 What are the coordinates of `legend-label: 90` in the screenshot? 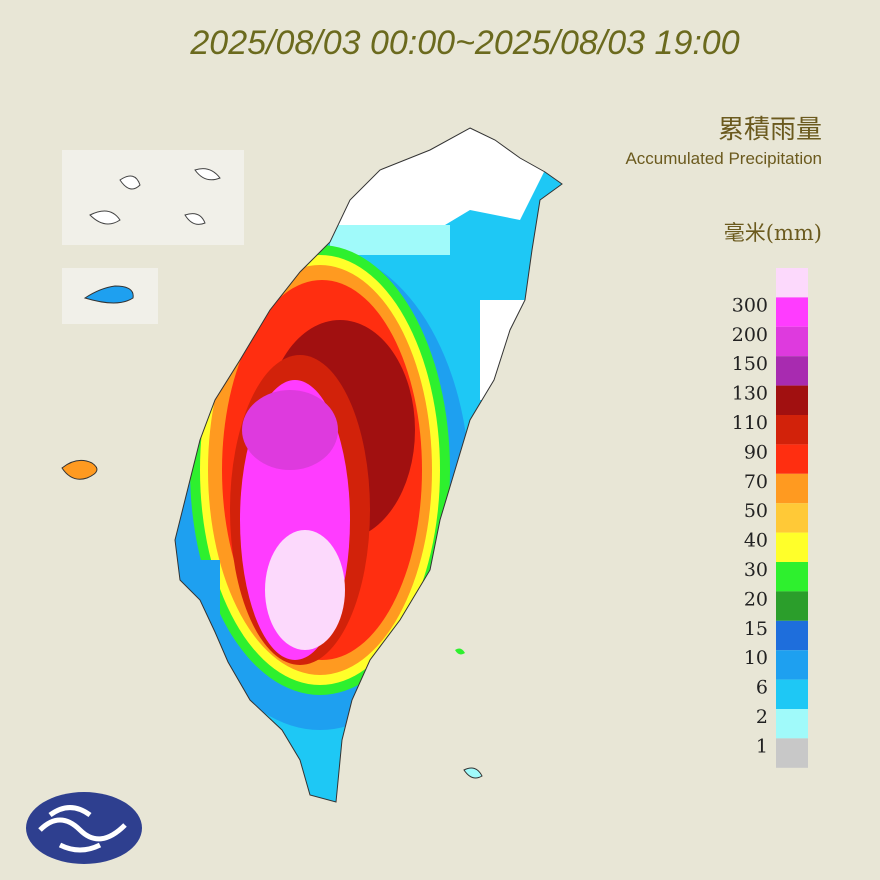 It's located at (756, 452).